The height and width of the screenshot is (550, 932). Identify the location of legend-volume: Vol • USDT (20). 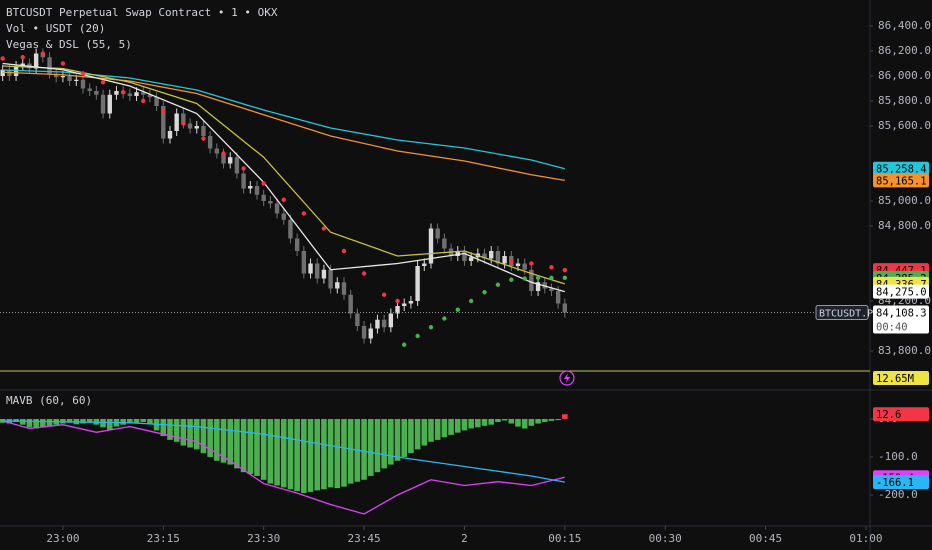
(55, 28).